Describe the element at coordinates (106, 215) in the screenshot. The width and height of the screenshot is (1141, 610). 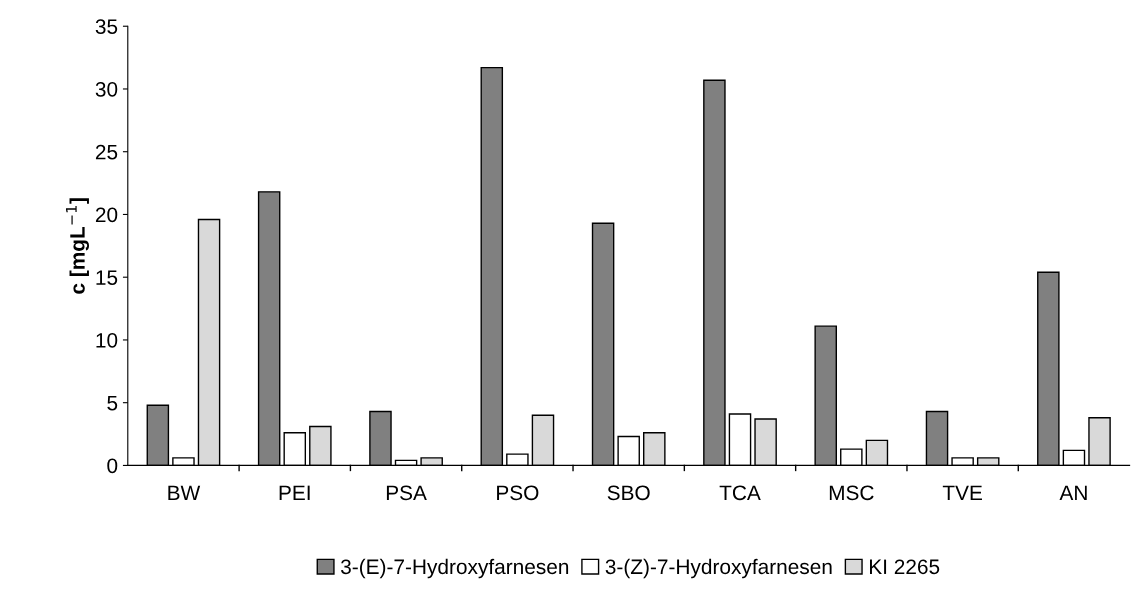
I see `y-tick-label: 20` at that location.